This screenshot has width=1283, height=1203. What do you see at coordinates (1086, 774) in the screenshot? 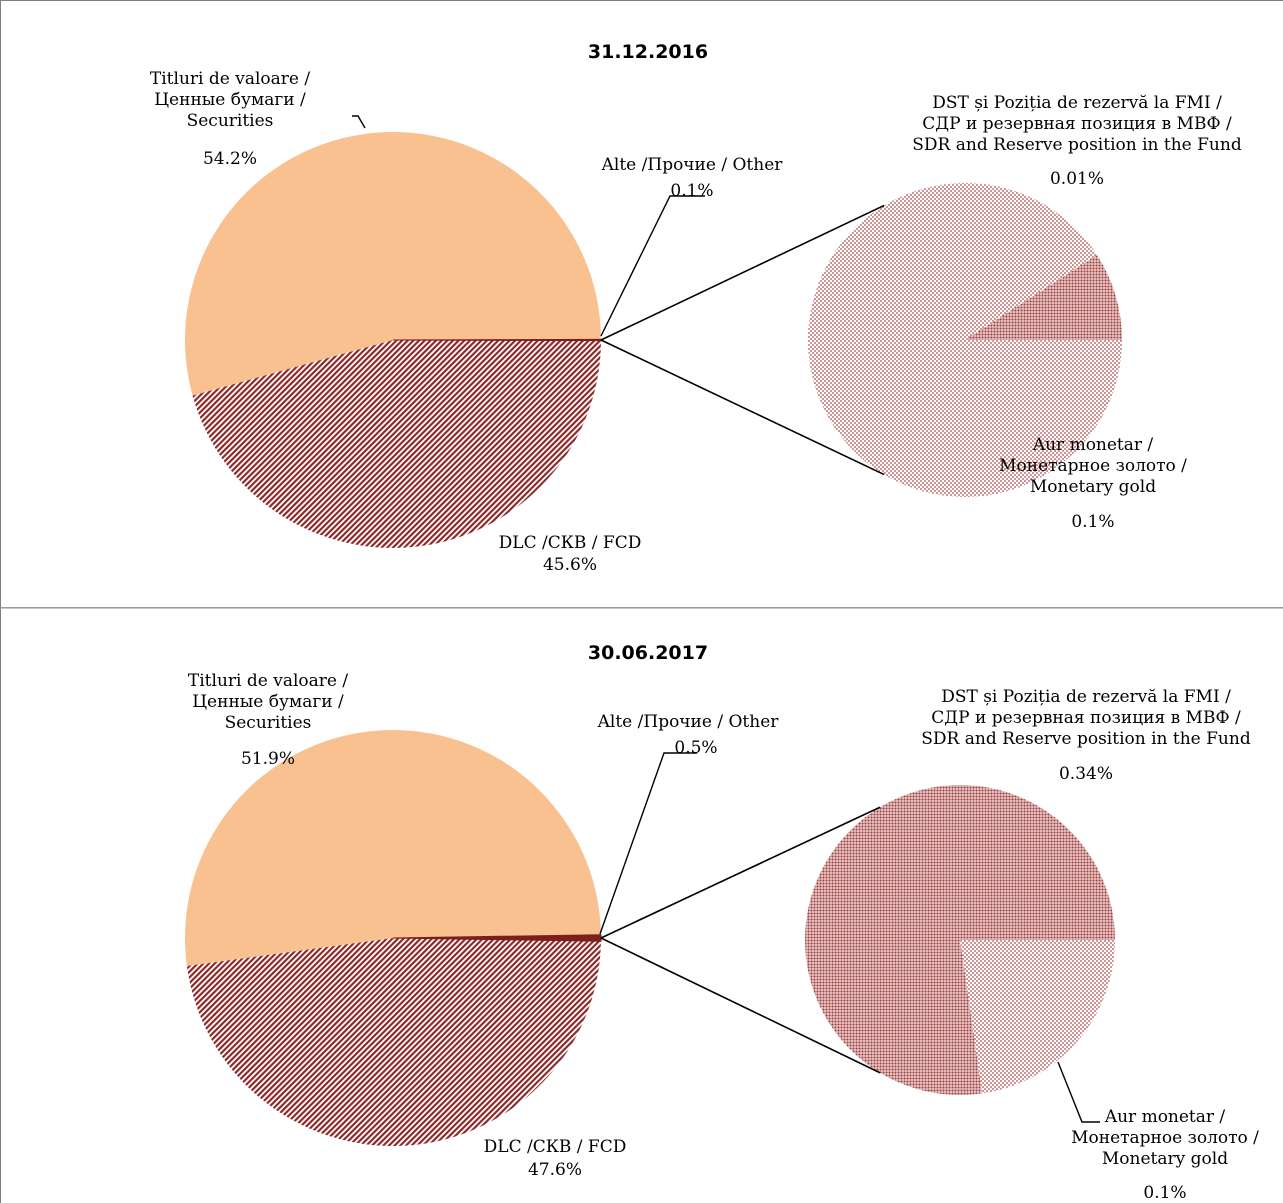
I see `value-label-sdr: 0.34%` at bounding box center [1086, 774].